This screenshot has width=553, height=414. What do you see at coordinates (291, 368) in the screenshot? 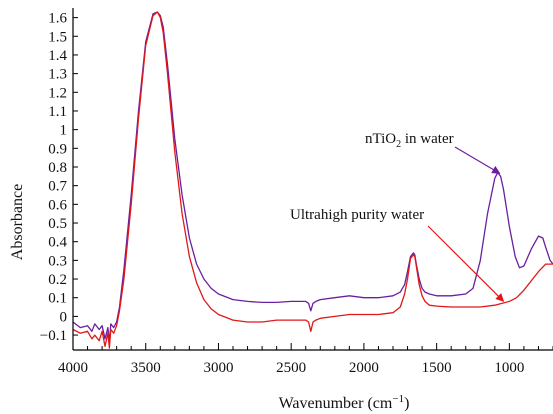
I see `x-tick-label: 2500` at bounding box center [291, 368].